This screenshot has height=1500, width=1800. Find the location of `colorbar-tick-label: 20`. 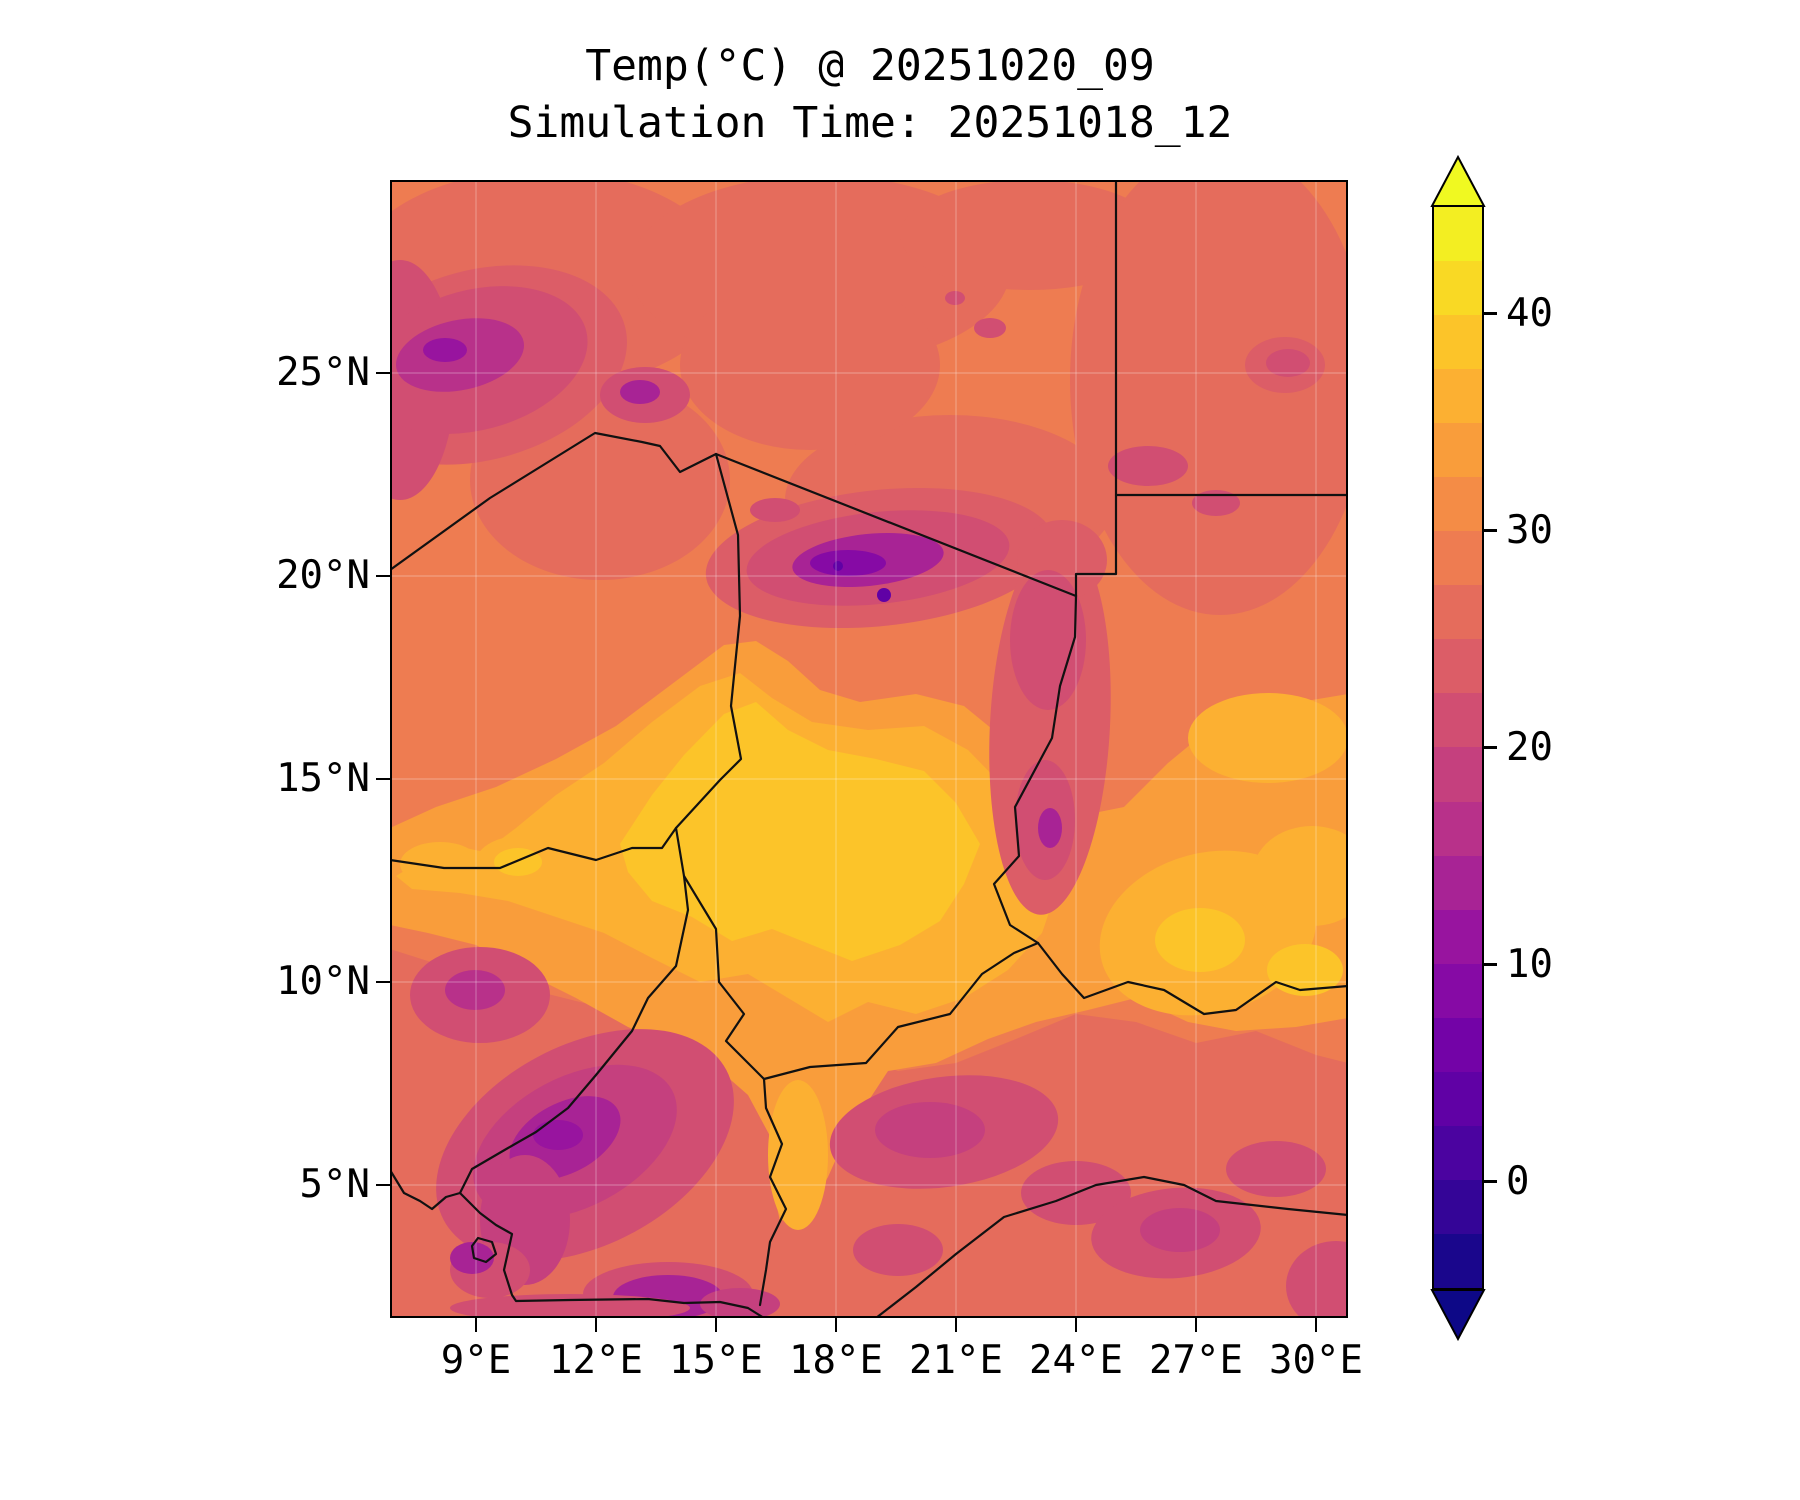

colorbar-tick-label: 20 is located at coordinates (1529, 747).